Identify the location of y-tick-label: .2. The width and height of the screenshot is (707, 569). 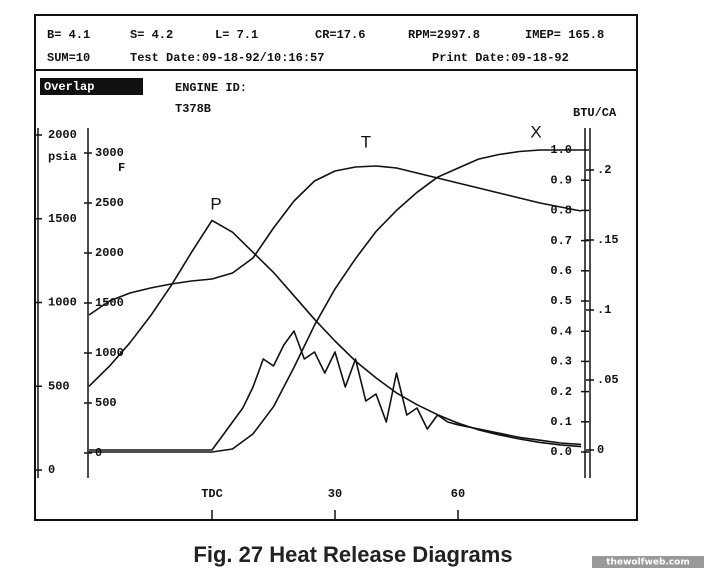
(604, 170).